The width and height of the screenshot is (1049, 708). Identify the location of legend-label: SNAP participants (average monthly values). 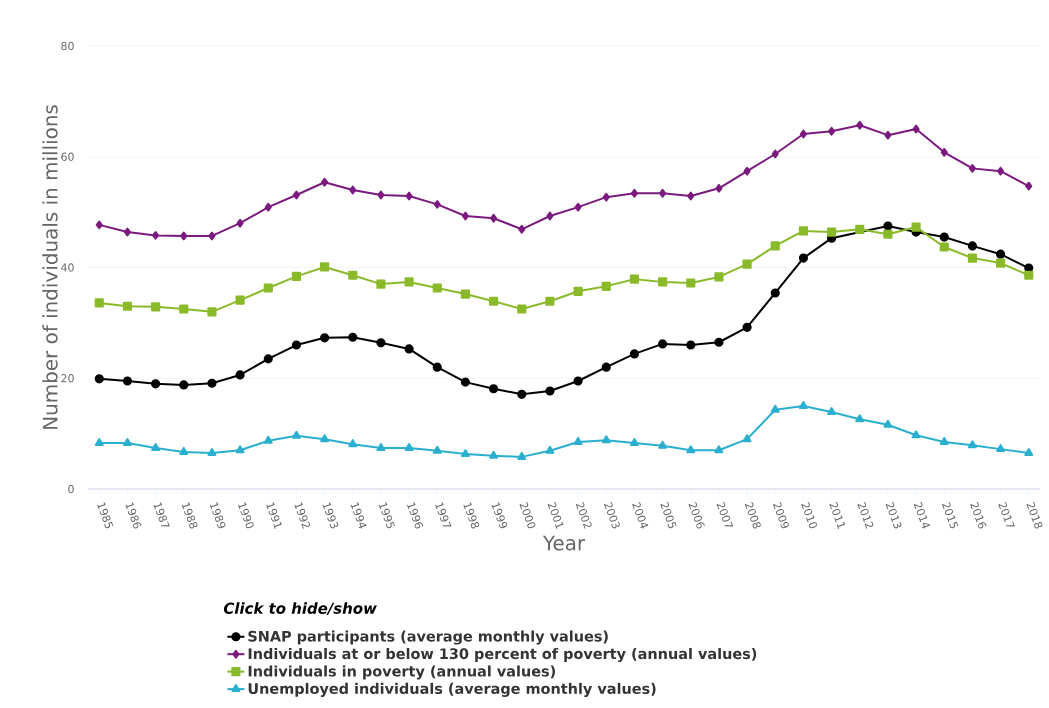
(428, 637).